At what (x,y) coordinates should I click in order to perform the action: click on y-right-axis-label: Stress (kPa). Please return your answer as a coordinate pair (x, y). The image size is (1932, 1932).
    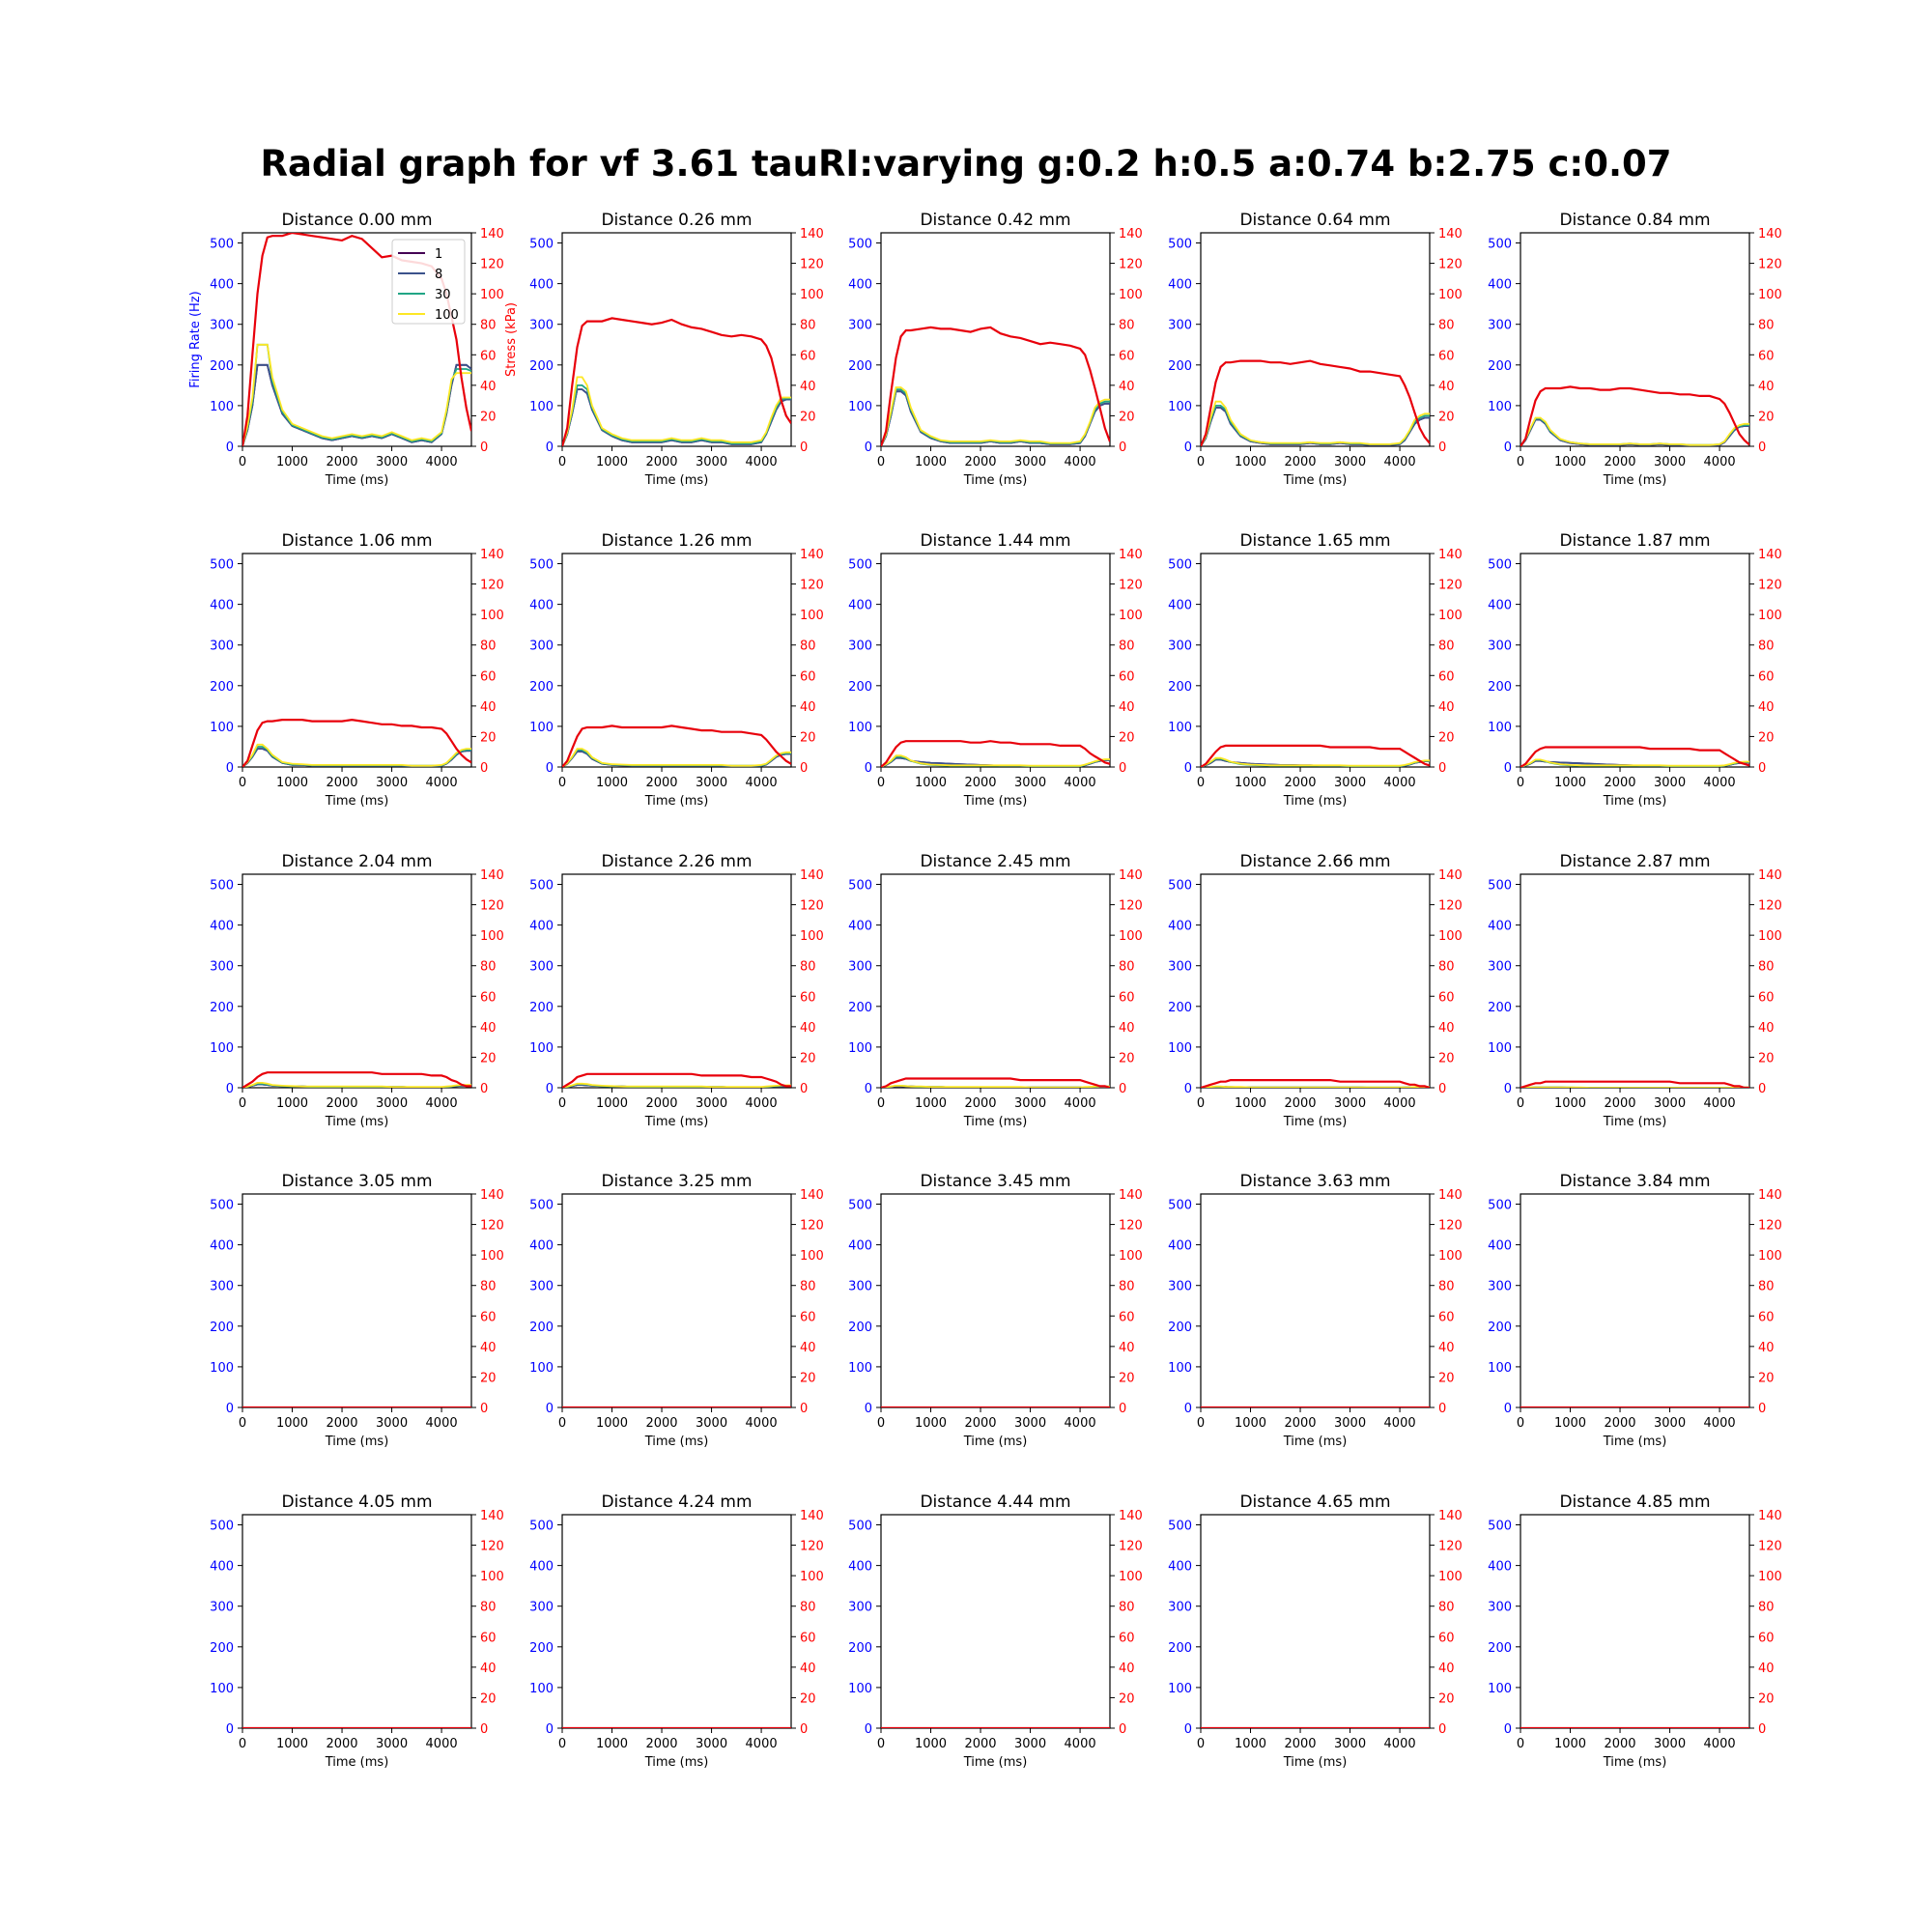
    Looking at the image, I should click on (511, 339).